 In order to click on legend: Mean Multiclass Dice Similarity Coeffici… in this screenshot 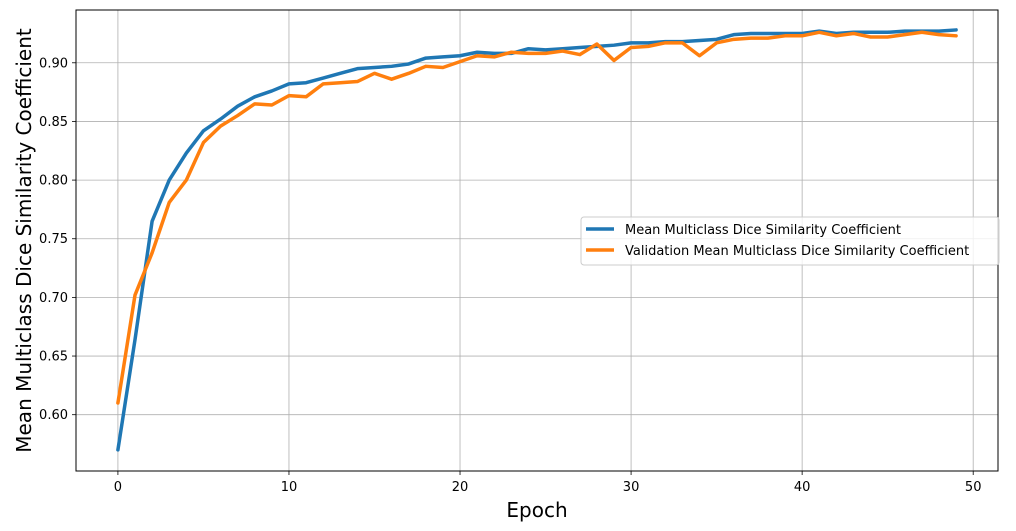, I will do `click(790, 241)`.